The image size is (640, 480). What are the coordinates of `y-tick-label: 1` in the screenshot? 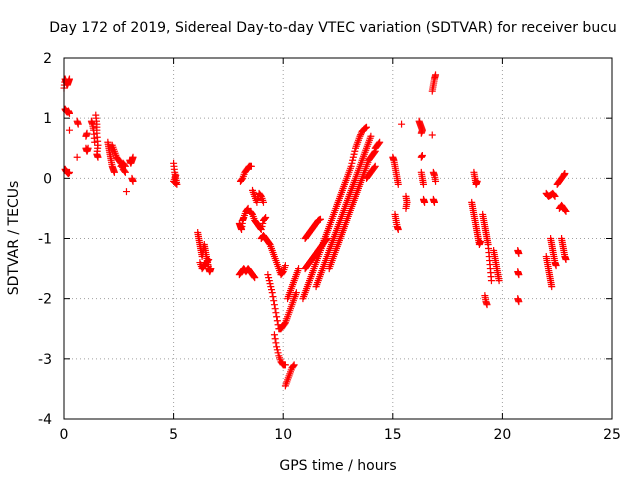 It's located at (47, 119).